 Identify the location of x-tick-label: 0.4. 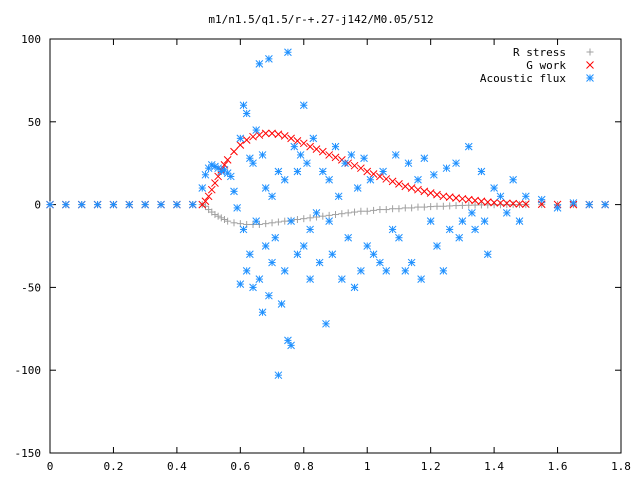
(177, 466).